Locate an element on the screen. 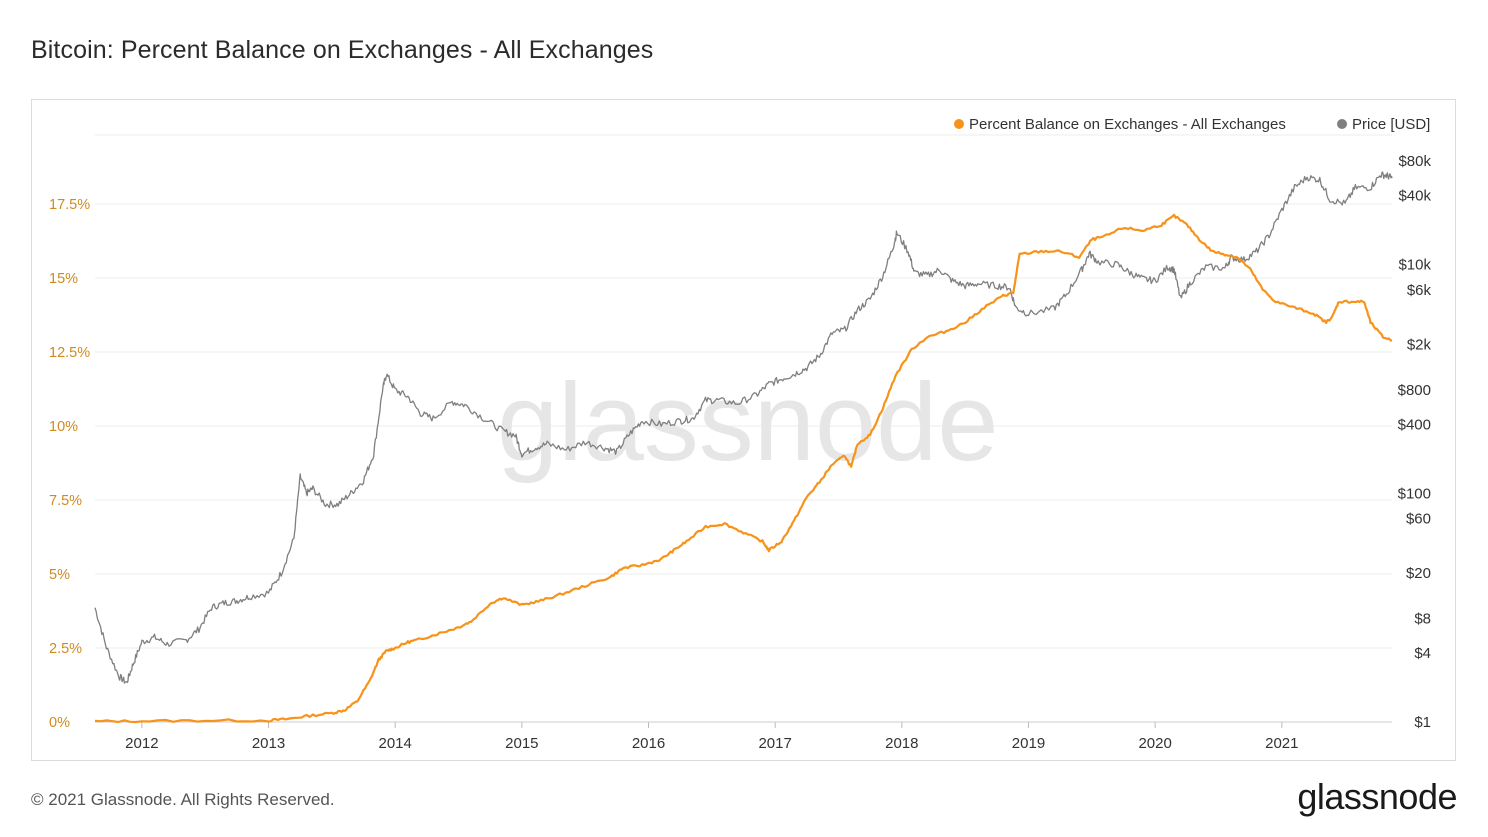  y-left-tick-label: 17.5% is located at coordinates (69, 205).